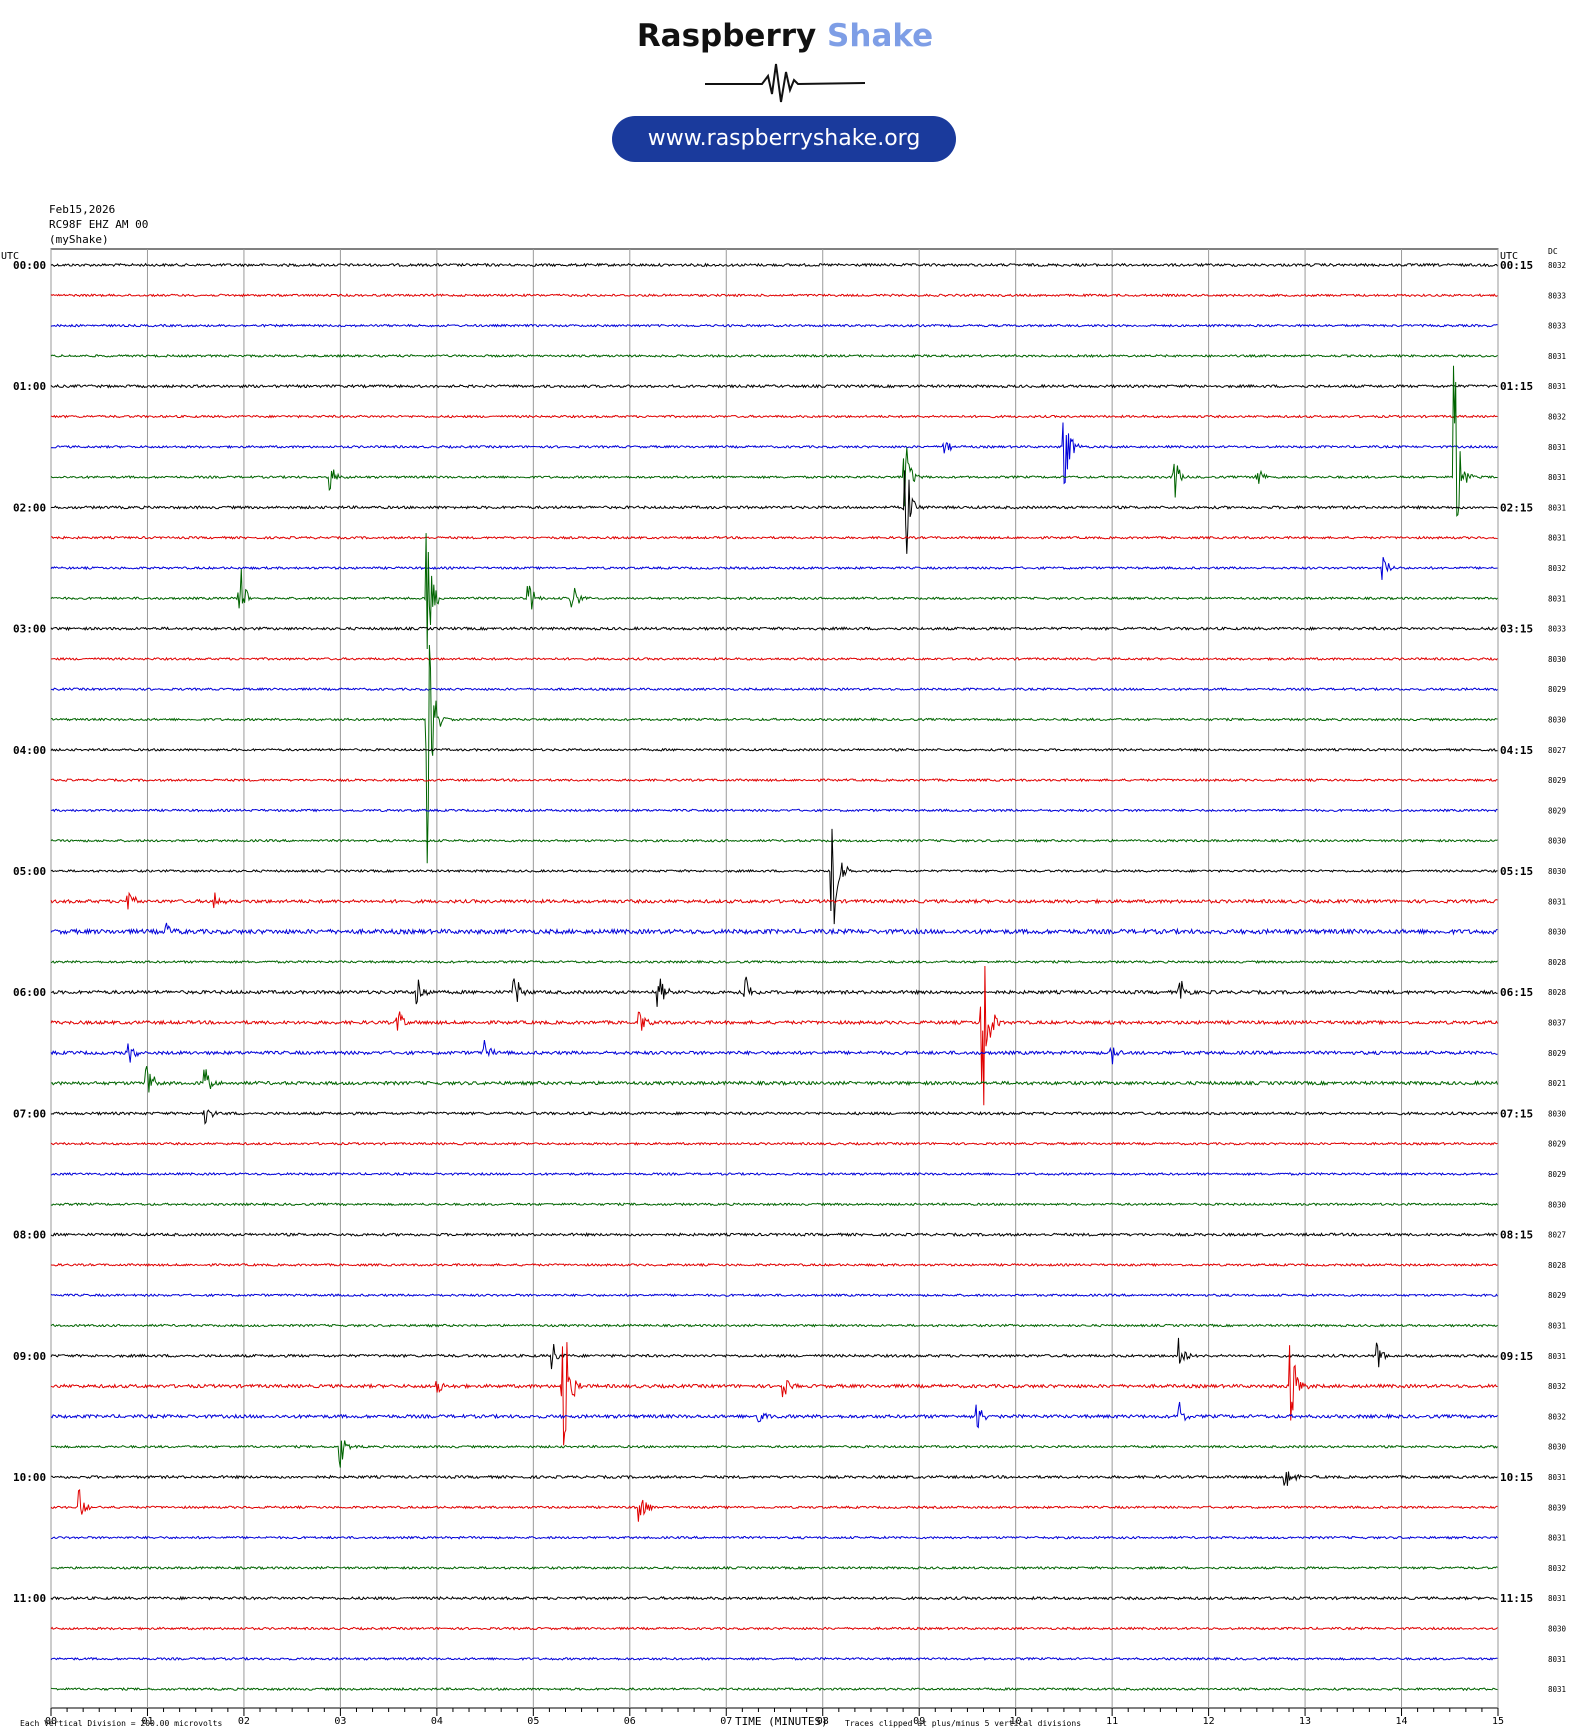 This screenshot has height=1732, width=1570. Describe the element at coordinates (29, 992) in the screenshot. I see `hour-label-left: 06:00` at that location.